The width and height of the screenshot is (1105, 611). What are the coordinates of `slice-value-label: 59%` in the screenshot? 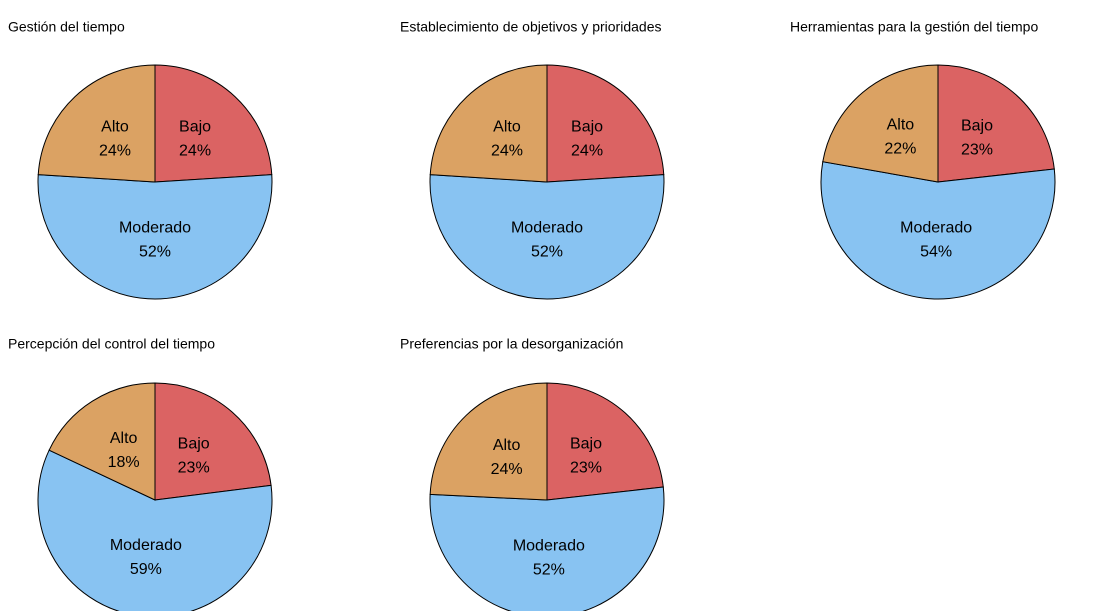 It's located at (146, 569).